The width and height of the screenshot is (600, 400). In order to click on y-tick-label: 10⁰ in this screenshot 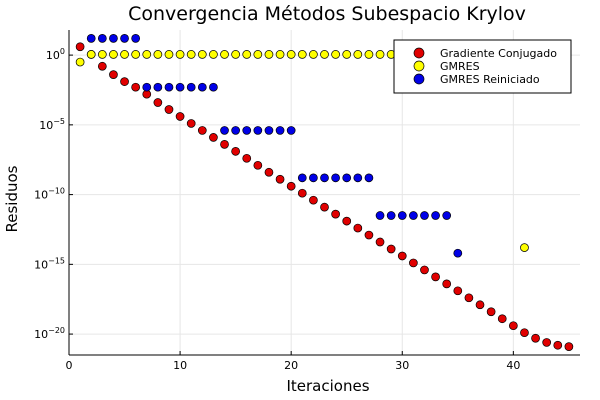, I will do `click(55, 54)`.